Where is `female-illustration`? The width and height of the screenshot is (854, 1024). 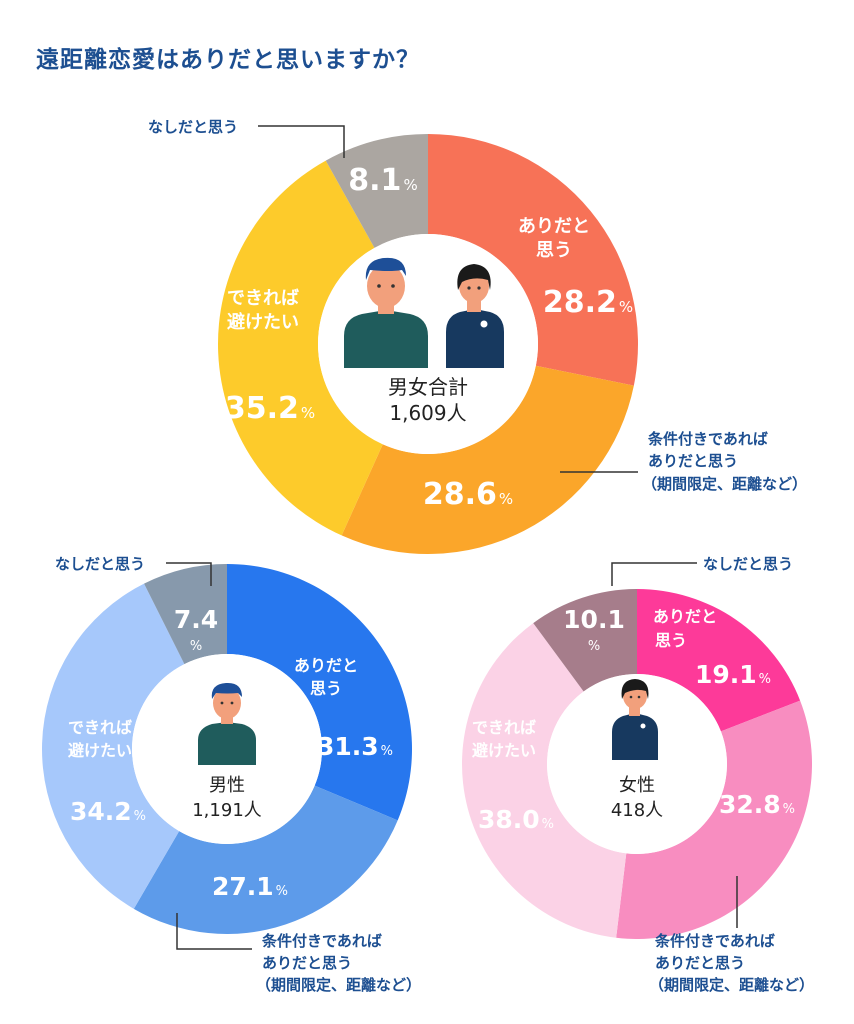
female-illustration is located at coordinates (635, 719).